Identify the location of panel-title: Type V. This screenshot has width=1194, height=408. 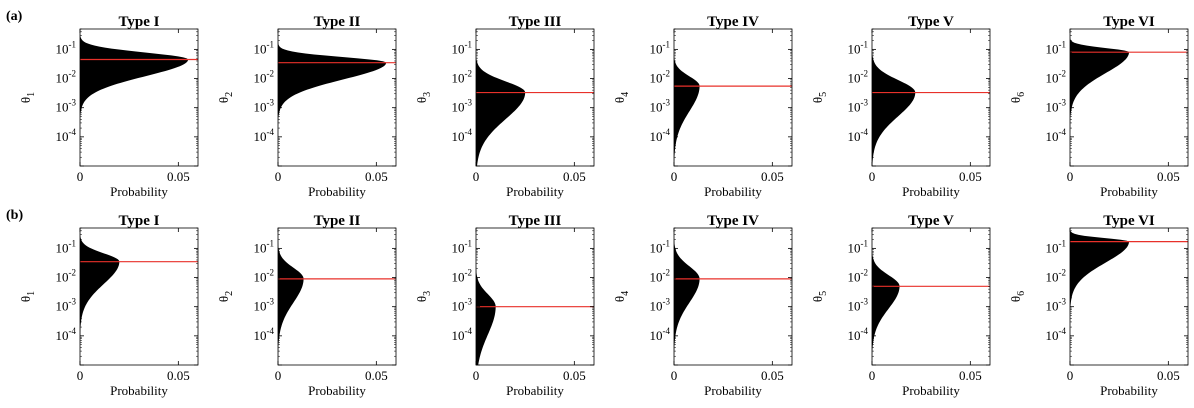
(931, 22).